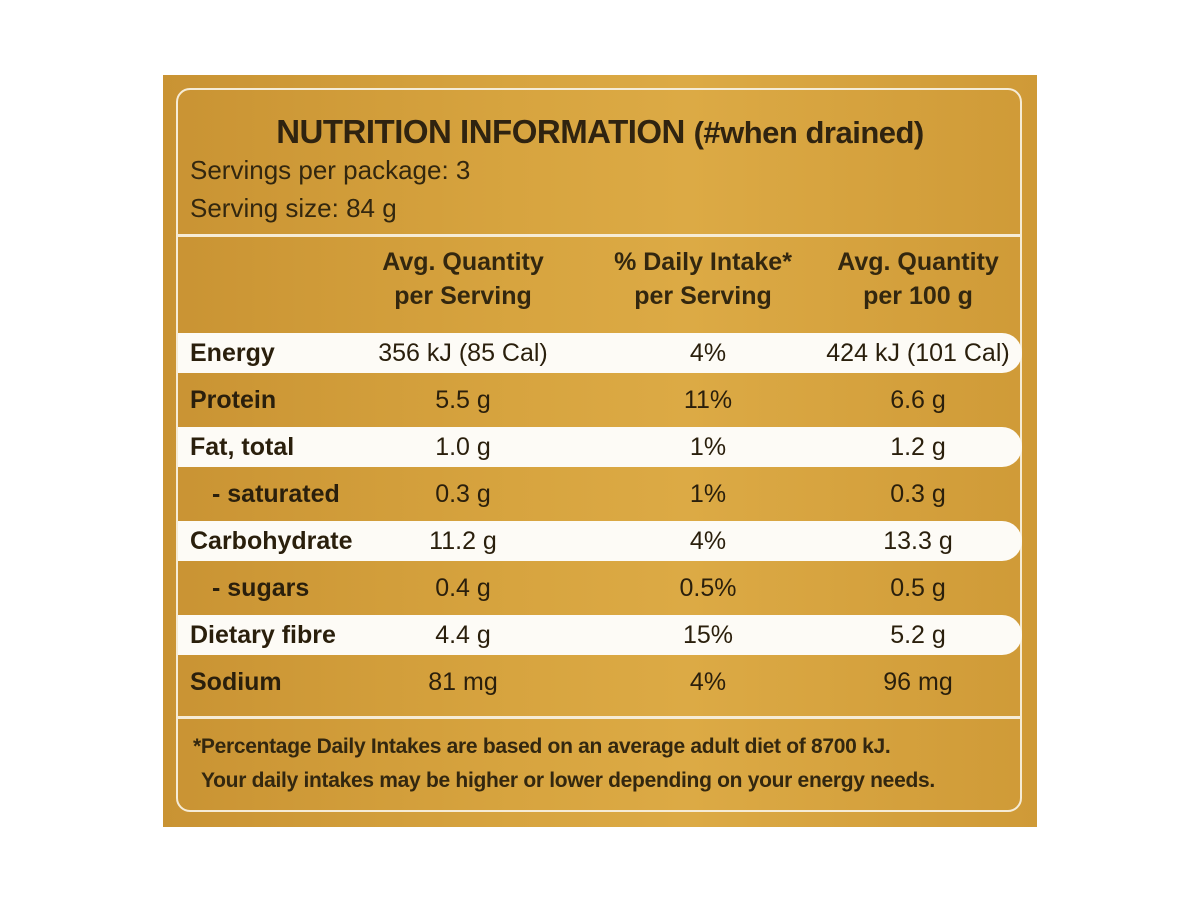 This screenshot has width=1200, height=900. What do you see at coordinates (600, 588) in the screenshot?
I see `table-row: - sugars 0.4 g 0.5% 0.5 g` at bounding box center [600, 588].